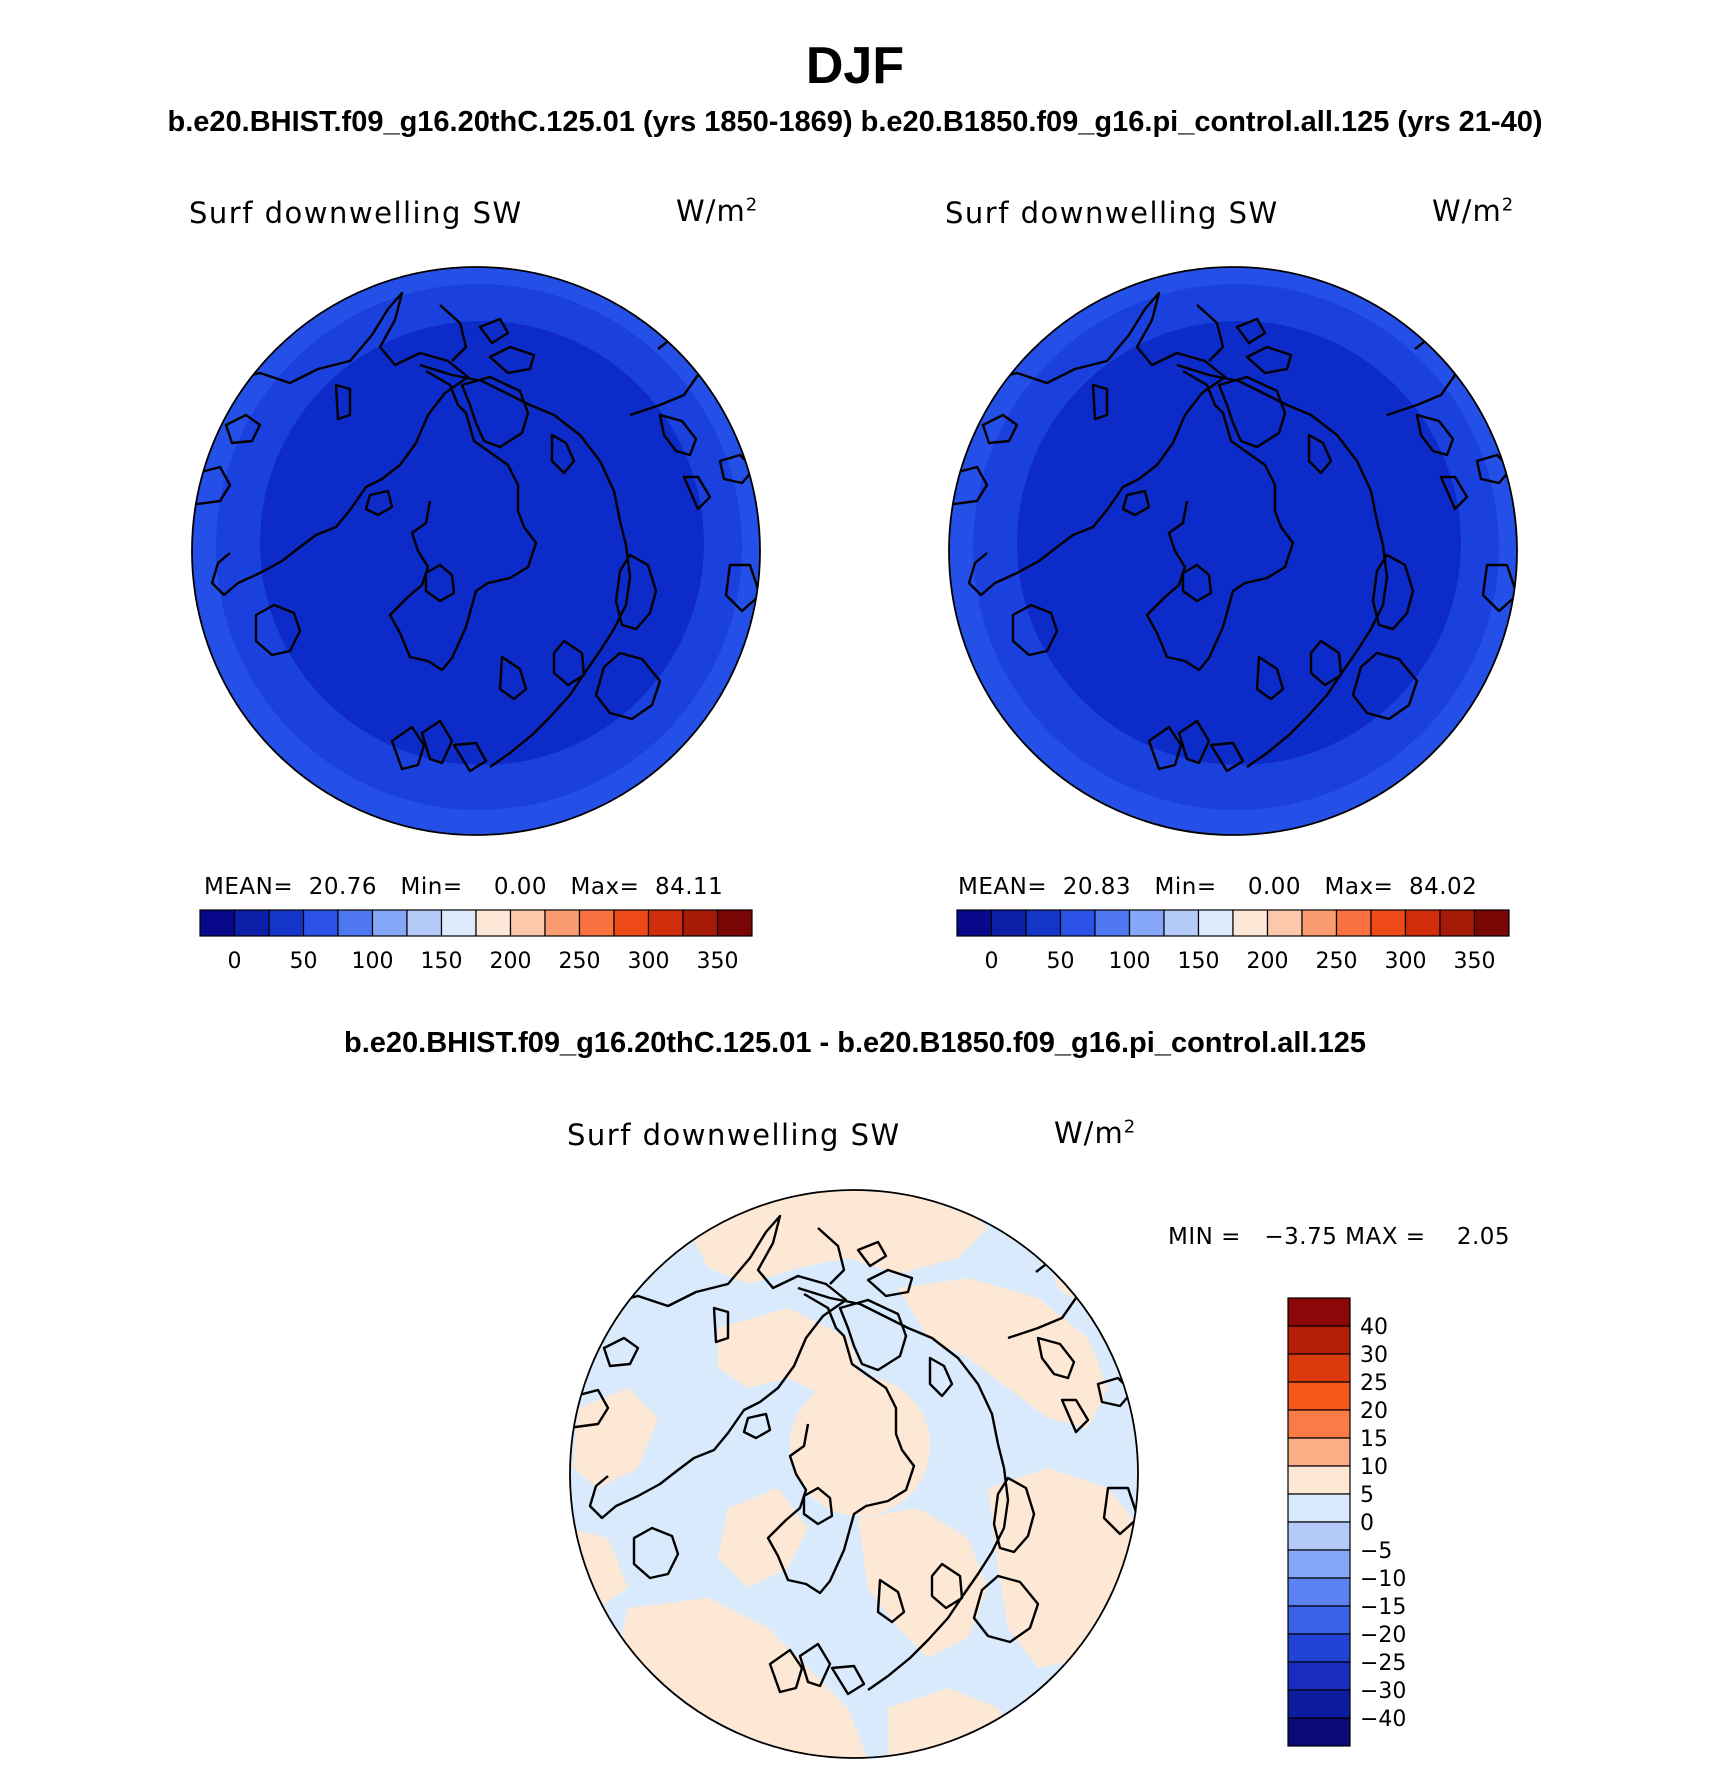 The image size is (1710, 1766). Describe the element at coordinates (854, 1474) in the screenshot. I see `difference-polar-map` at that location.